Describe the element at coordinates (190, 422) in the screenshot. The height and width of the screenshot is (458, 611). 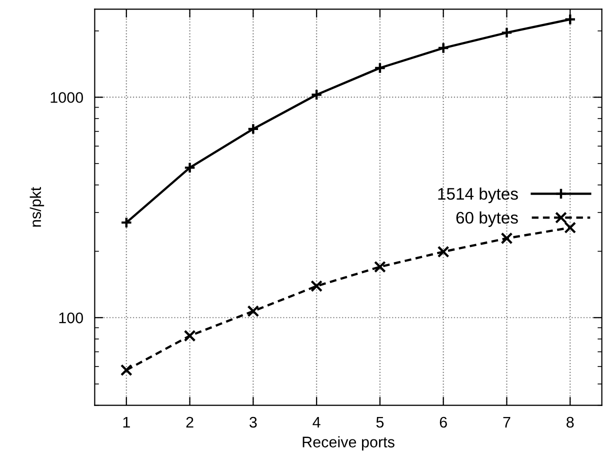
I see `x-tick-label: 2` at that location.